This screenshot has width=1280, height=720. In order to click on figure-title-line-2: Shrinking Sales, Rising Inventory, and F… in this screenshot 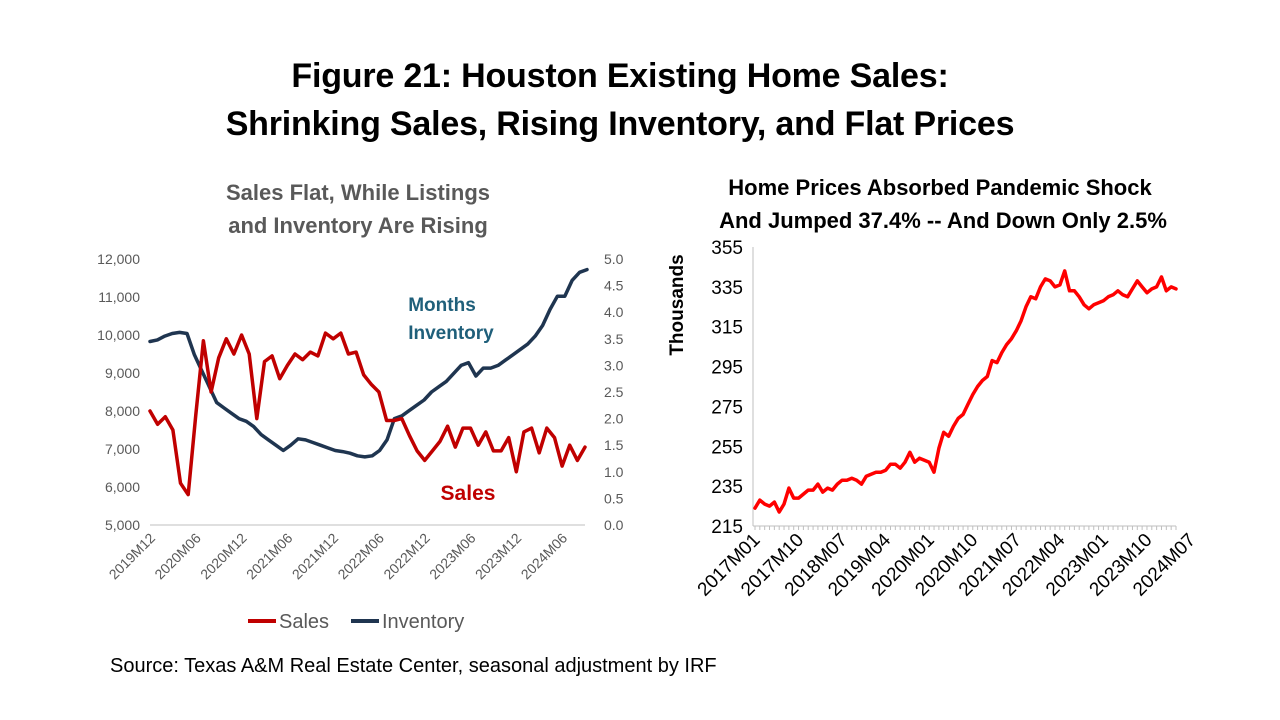, I will do `click(620, 124)`.